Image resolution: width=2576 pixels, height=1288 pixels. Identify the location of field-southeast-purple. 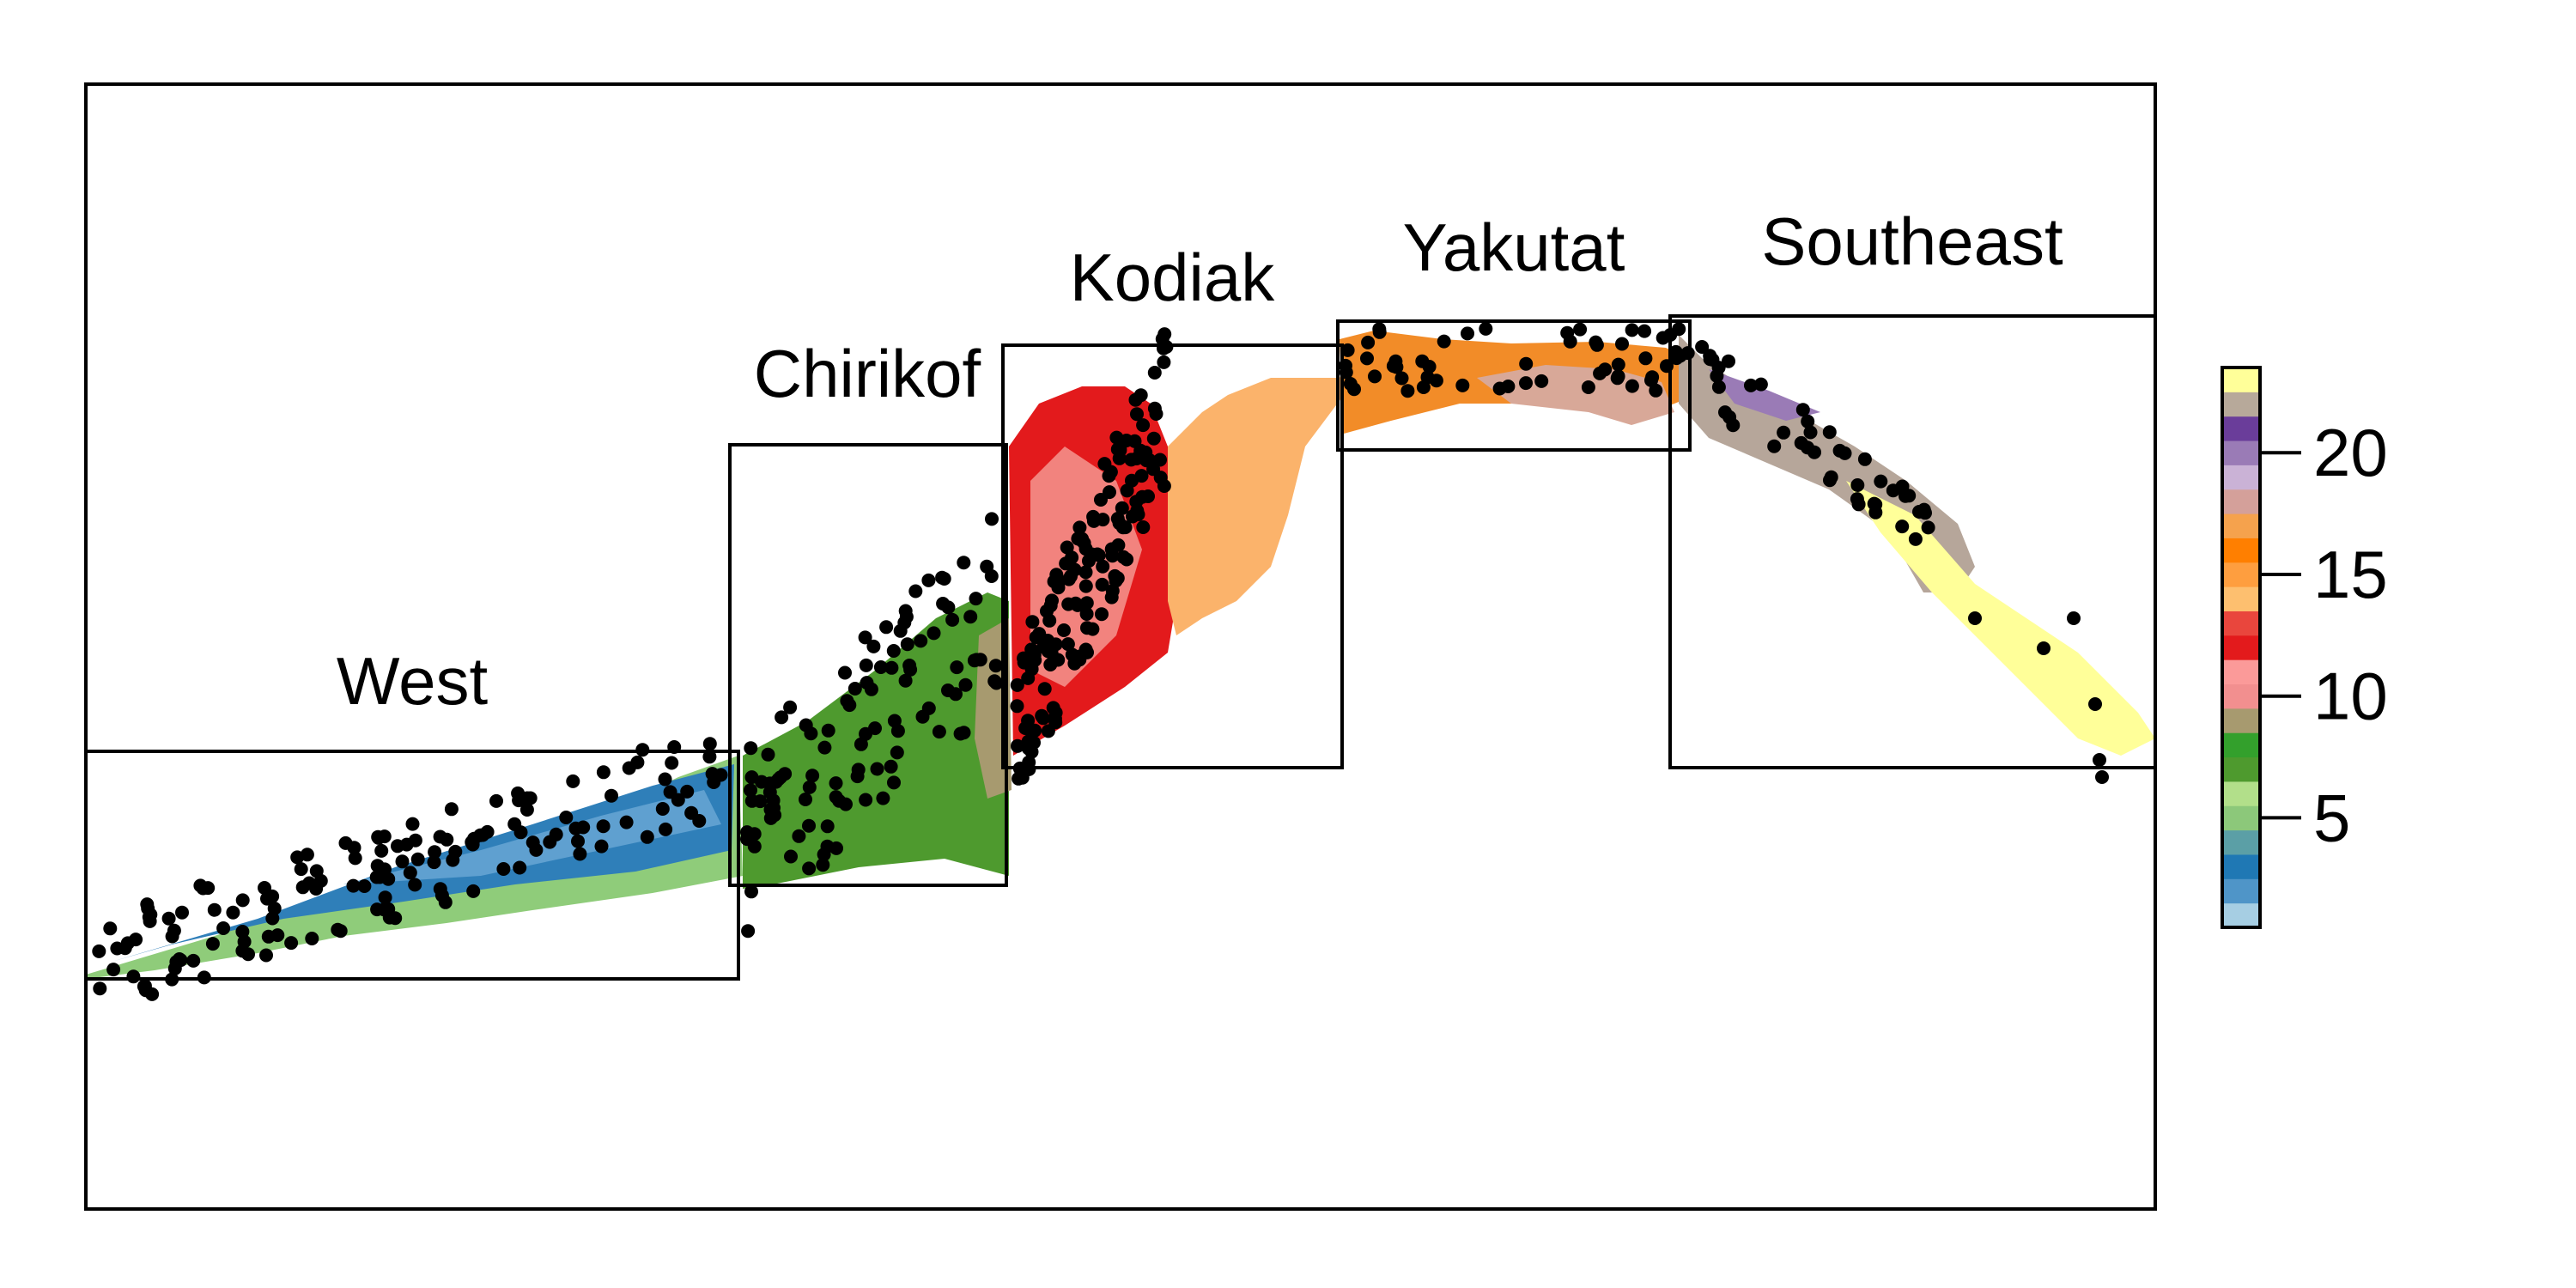
(1764, 395).